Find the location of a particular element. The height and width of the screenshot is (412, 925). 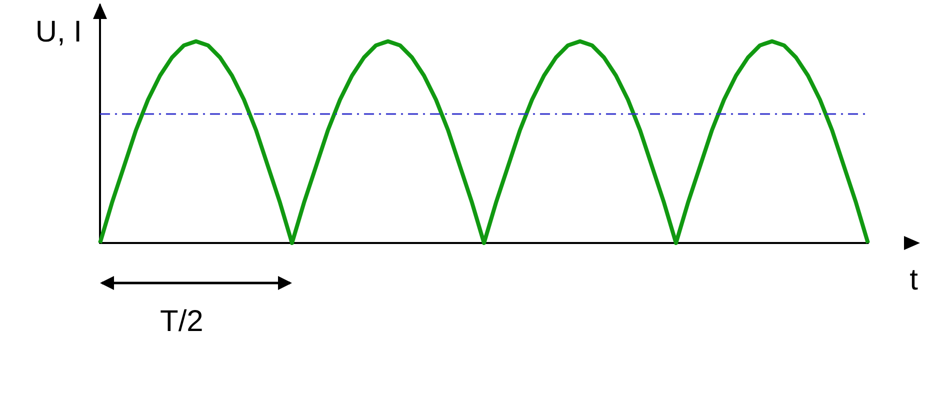

text: T/2 is located at coordinates (182, 322).